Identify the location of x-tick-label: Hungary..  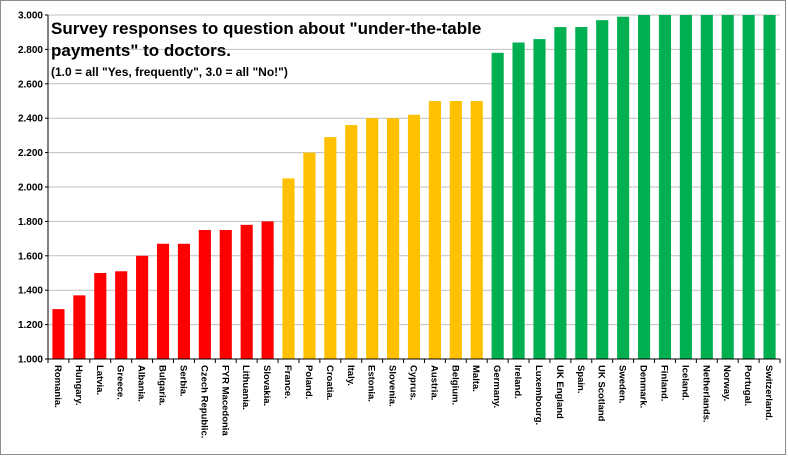
(78, 385).